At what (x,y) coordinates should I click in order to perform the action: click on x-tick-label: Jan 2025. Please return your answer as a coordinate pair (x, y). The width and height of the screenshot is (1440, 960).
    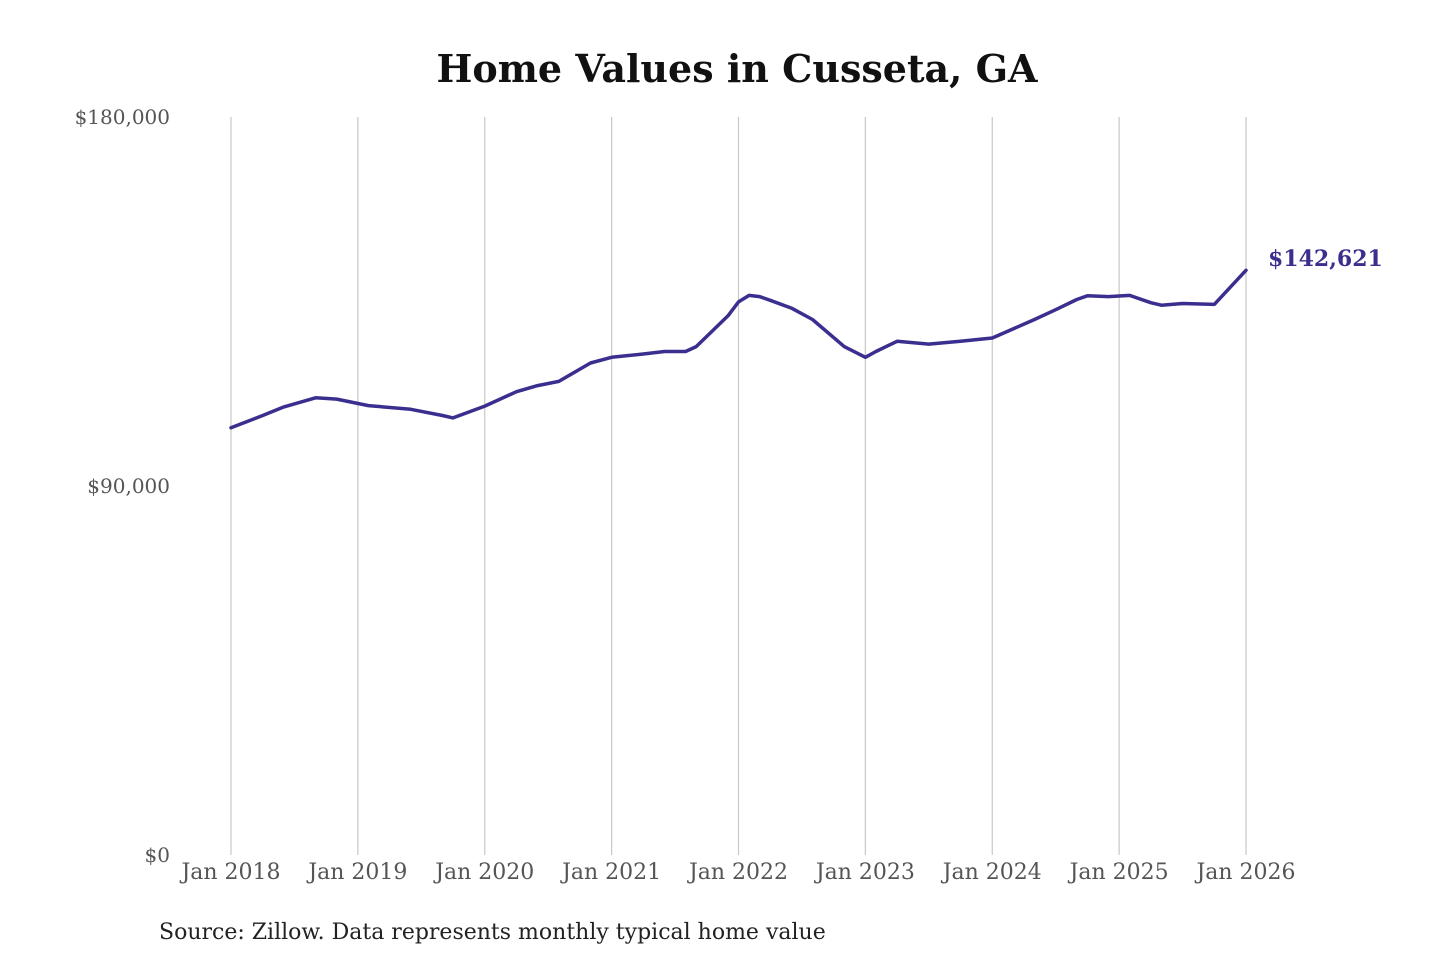
    Looking at the image, I should click on (1118, 872).